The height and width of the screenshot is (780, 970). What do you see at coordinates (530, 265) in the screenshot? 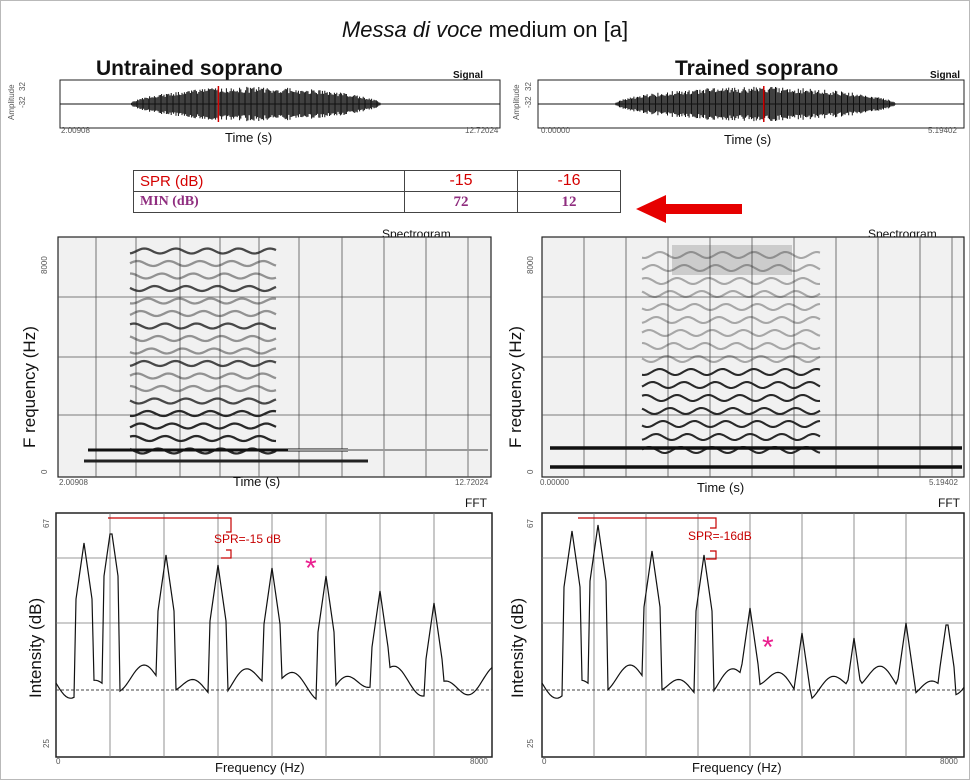
I see `right-spec-ymax: 8000` at bounding box center [530, 265].